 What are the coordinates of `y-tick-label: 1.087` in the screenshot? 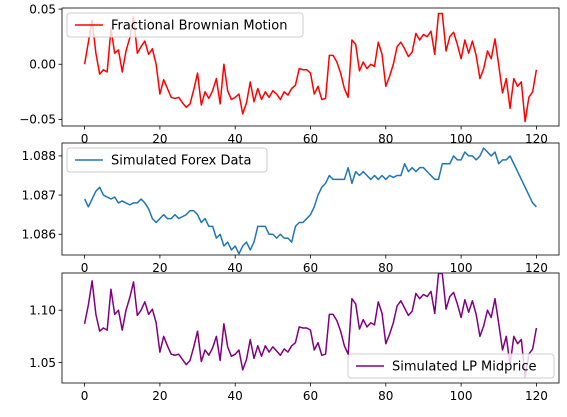 It's located at (39, 195).